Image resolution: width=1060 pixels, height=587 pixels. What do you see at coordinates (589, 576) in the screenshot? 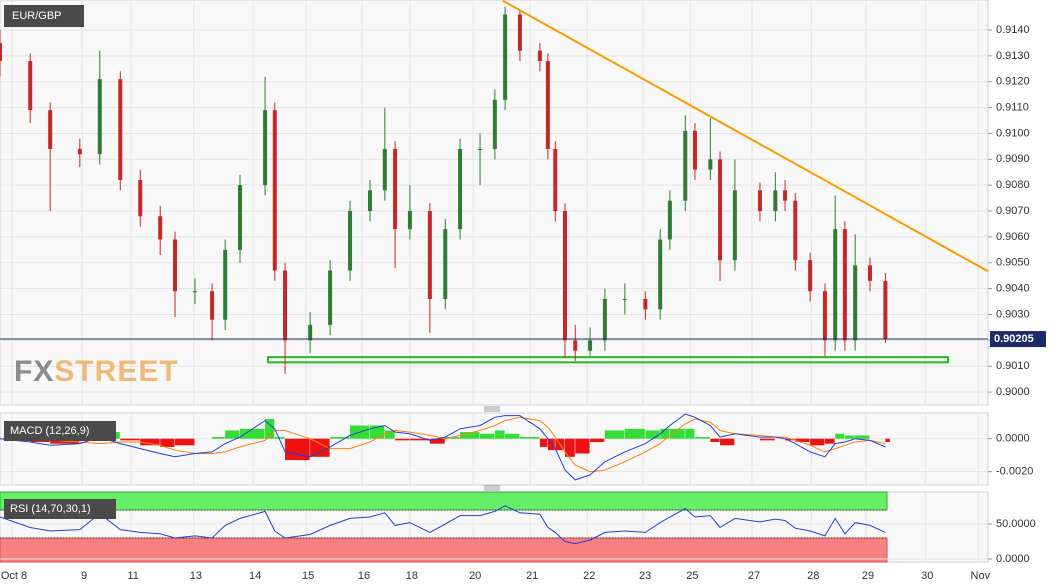
I see `x-tick-label: 22` at bounding box center [589, 576].